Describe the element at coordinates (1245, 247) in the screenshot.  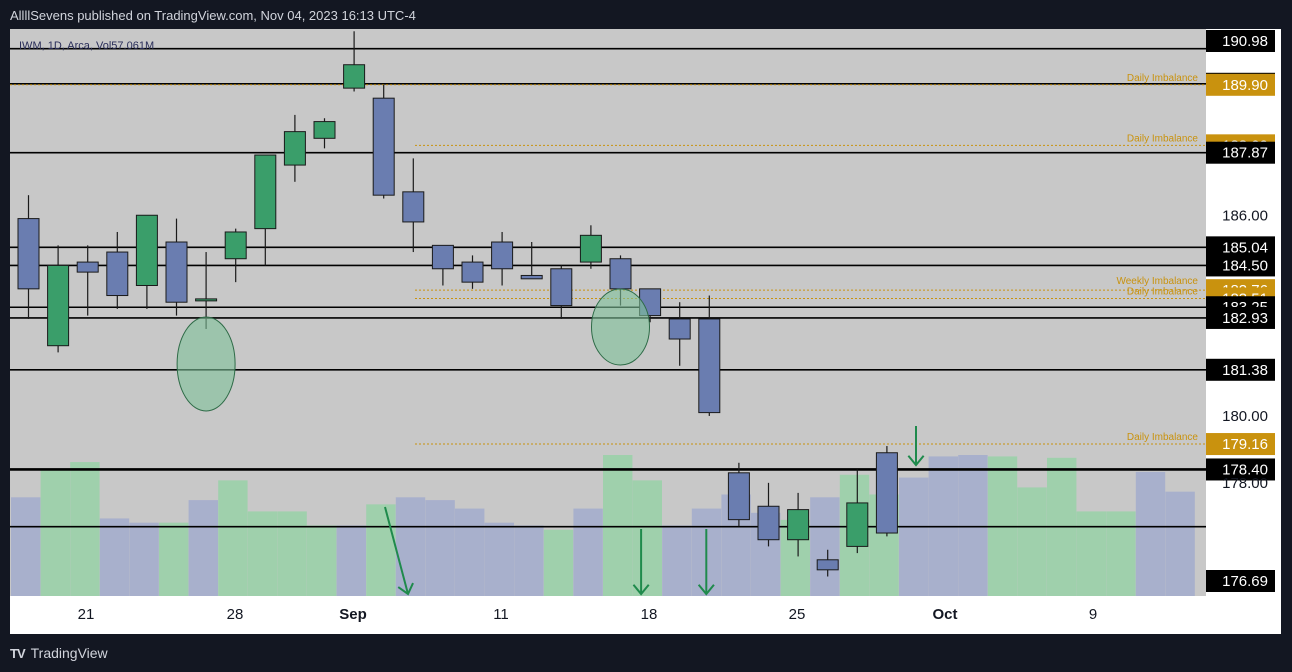
I see `price-label: 185.04` at that location.